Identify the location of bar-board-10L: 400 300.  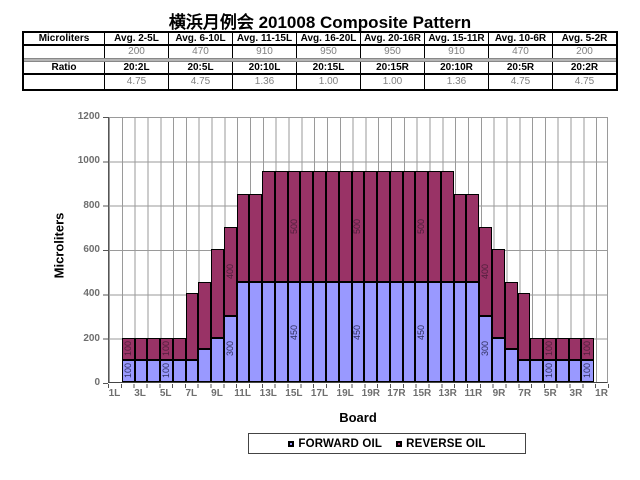
(230, 304).